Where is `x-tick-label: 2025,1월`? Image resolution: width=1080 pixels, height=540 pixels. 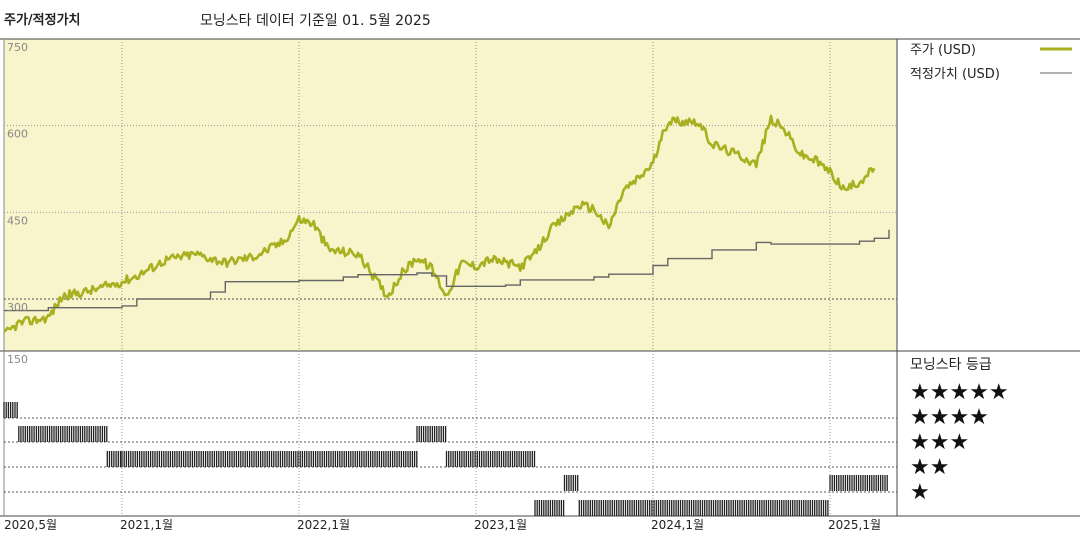
x-tick-label: 2025,1월 is located at coordinates (854, 525).